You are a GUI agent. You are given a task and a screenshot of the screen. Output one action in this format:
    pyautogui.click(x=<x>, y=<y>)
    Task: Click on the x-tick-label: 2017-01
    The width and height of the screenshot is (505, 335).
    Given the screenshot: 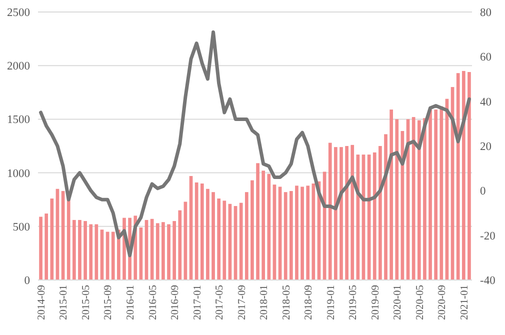 What is the action you would take?
    pyautogui.click(x=198, y=302)
    